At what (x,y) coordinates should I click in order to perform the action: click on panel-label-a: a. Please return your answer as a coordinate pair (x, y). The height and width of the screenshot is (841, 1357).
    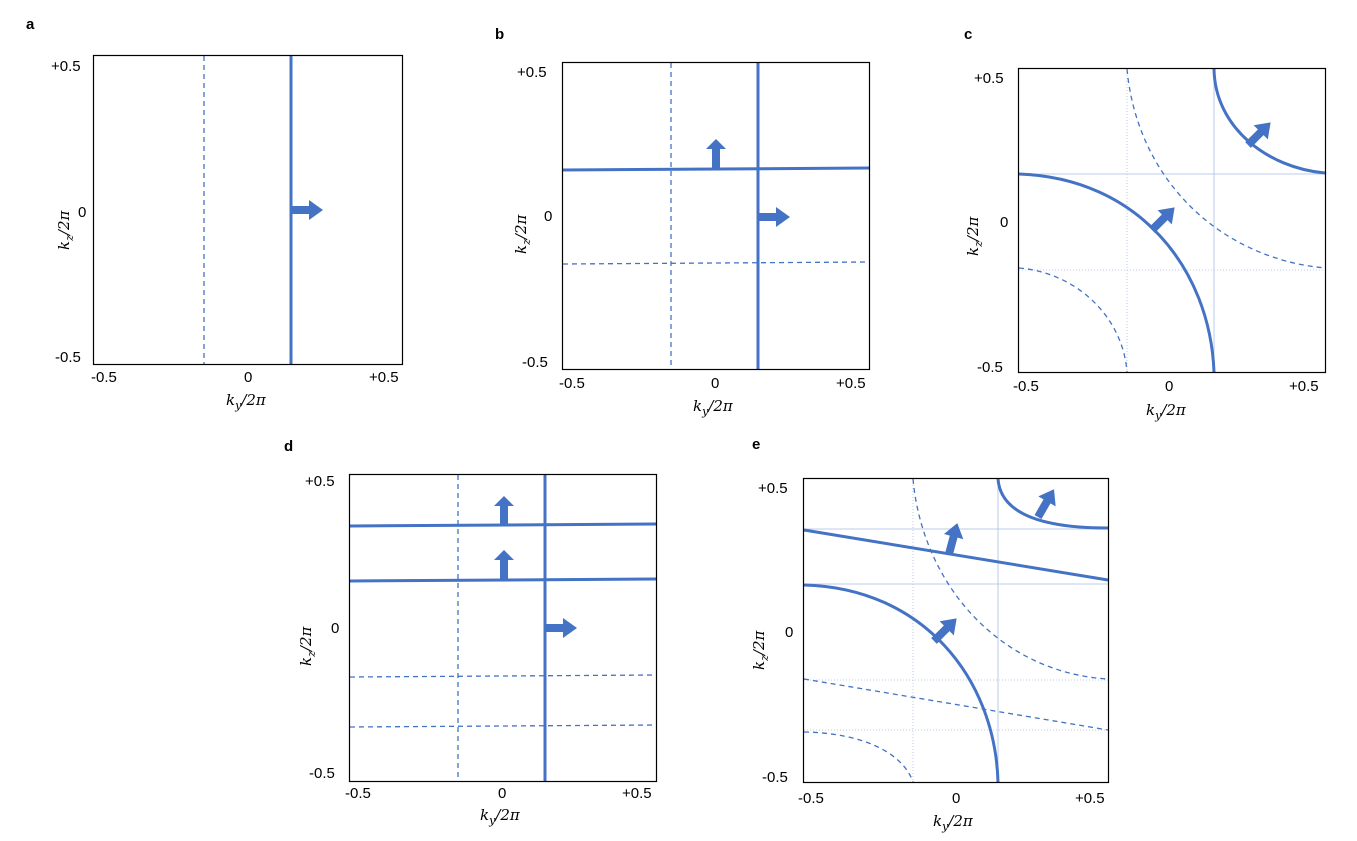
    Looking at the image, I should click on (30, 24).